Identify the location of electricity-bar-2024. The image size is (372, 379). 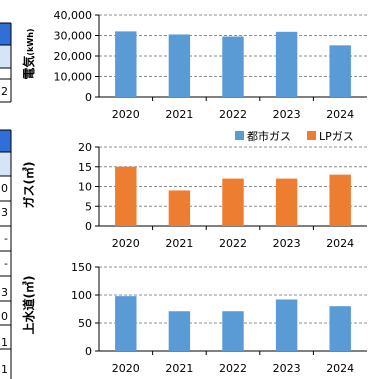
(340, 71).